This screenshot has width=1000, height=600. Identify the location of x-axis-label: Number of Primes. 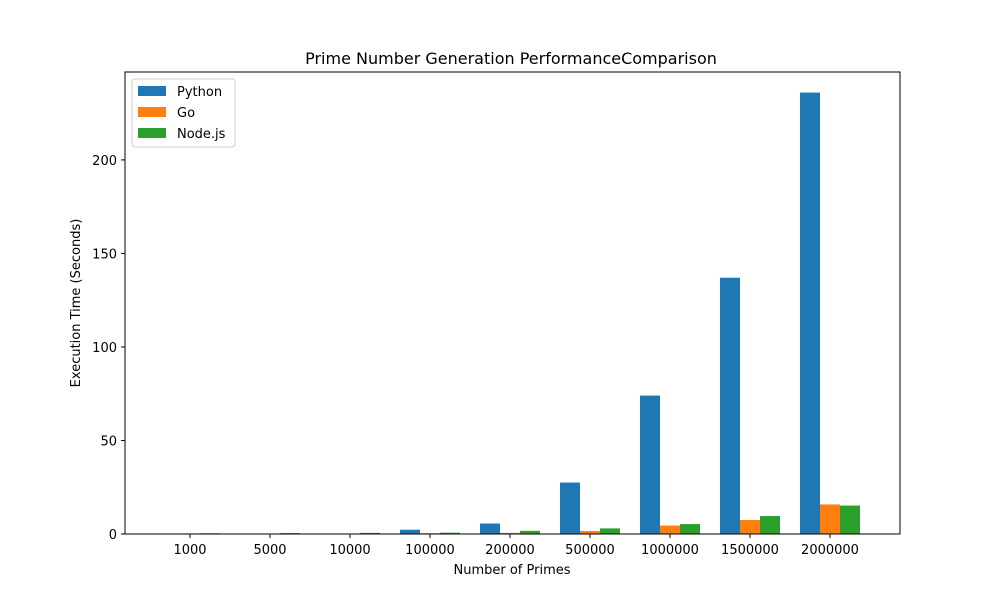
(511, 570).